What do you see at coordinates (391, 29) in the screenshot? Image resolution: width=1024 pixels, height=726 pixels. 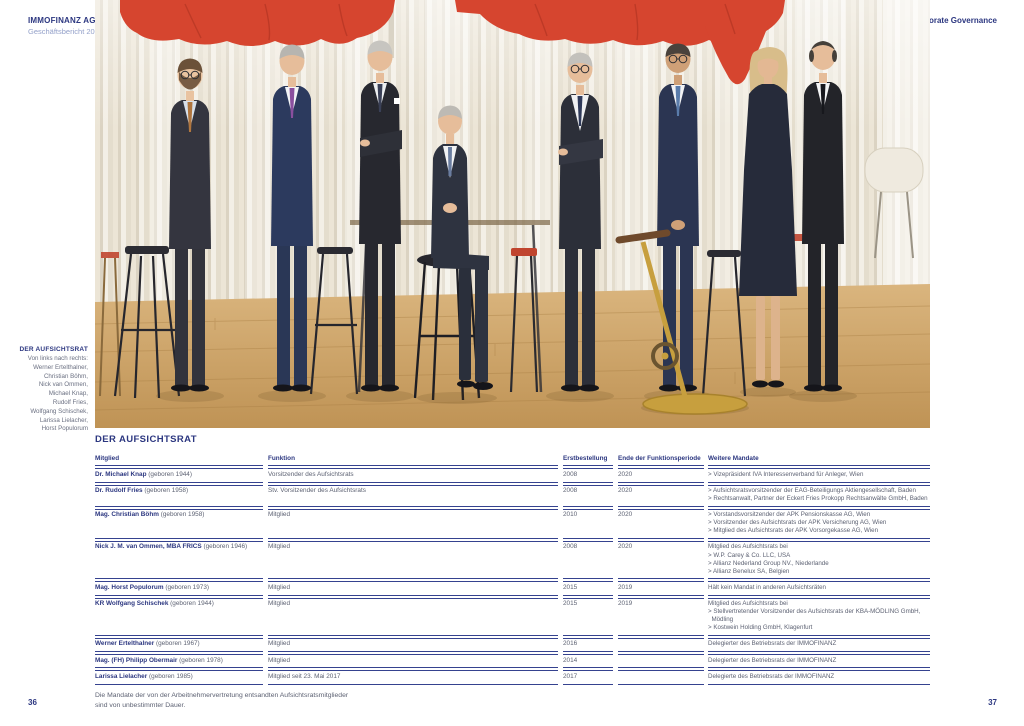 I see `ceiling-pole` at bounding box center [391, 29].